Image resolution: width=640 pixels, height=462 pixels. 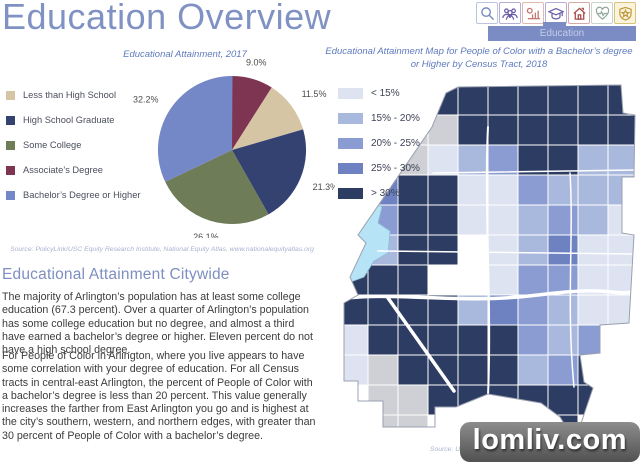 I want to click on people-icon, so click(x=510, y=13).